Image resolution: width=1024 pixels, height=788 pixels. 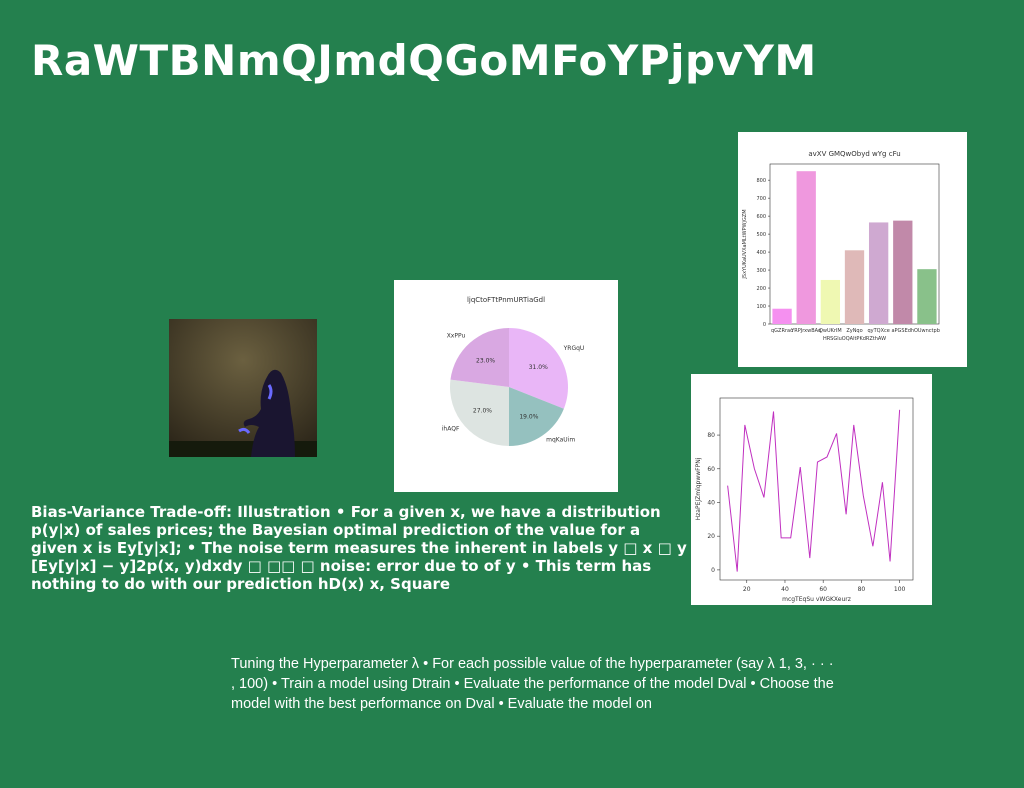 I want to click on slide-title: RaWTBNmQJmdQGoMFoYPjpvYM, so click(x=424, y=60).